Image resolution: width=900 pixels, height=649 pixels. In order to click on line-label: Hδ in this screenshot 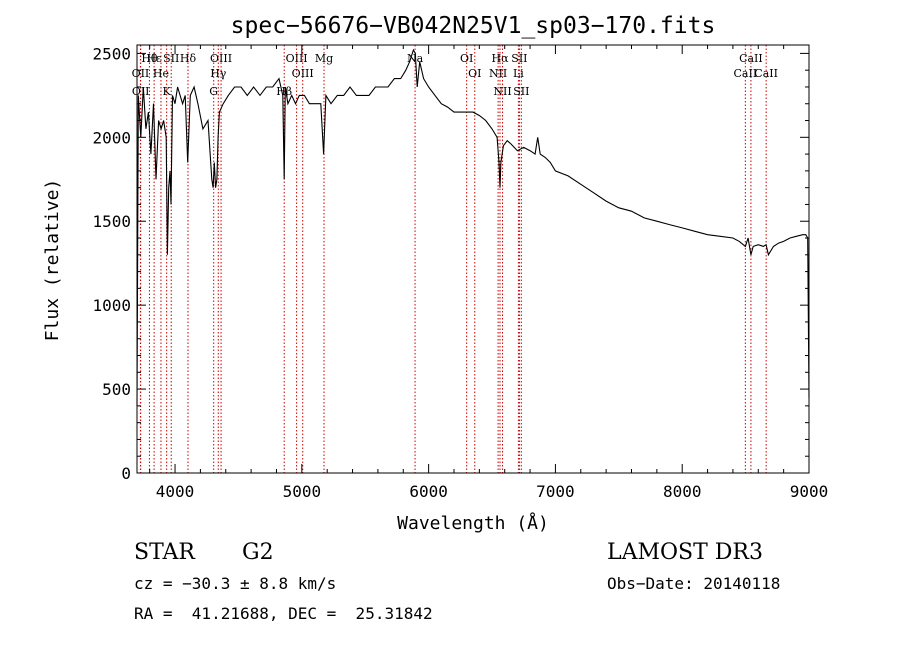, I will do `click(188, 58)`.